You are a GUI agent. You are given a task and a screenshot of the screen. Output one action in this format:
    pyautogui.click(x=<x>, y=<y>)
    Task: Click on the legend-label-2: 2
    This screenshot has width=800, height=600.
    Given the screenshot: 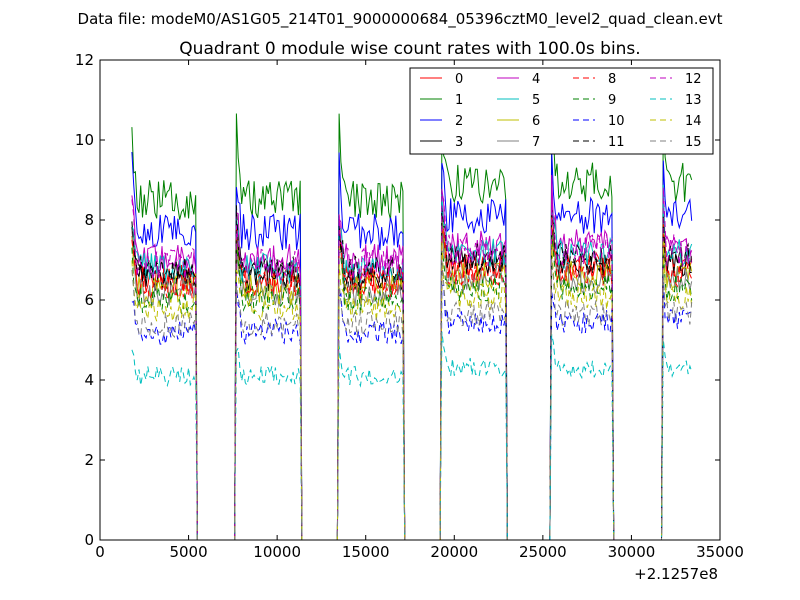 What is the action you would take?
    pyautogui.click(x=459, y=121)
    